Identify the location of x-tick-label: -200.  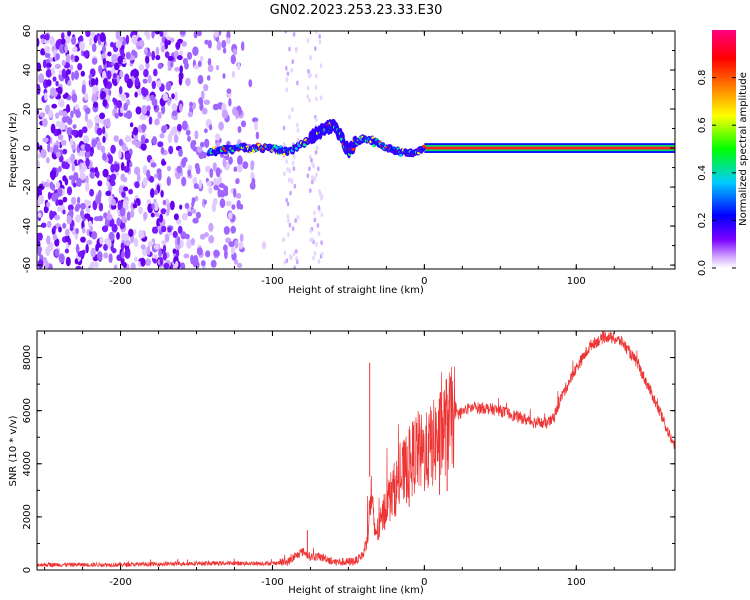
(120, 281).